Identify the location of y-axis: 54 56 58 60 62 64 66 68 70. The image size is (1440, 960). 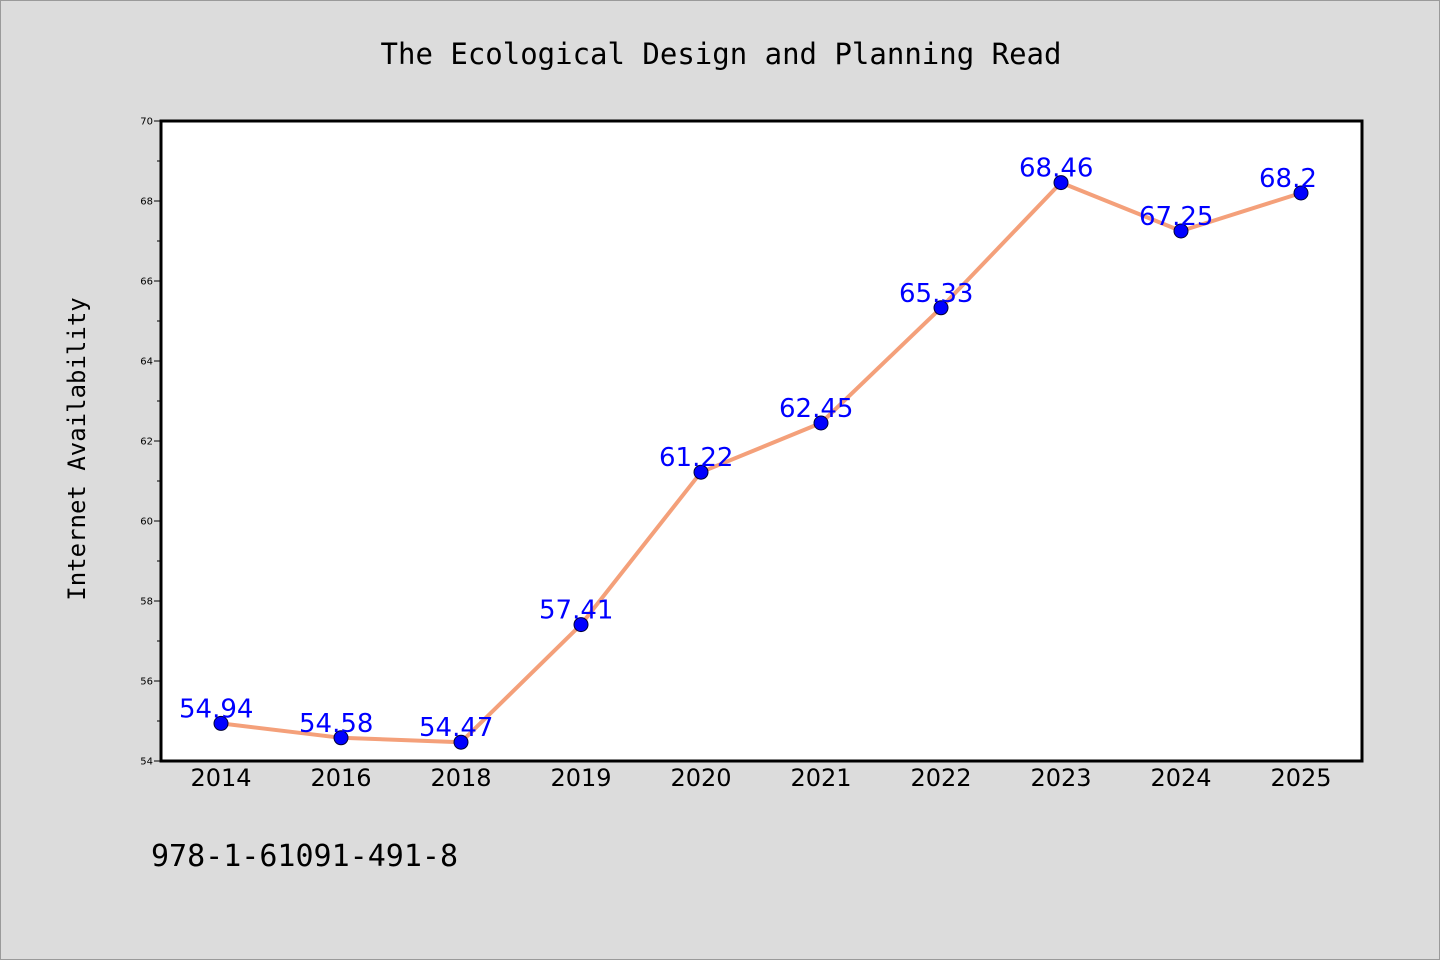
(150, 442).